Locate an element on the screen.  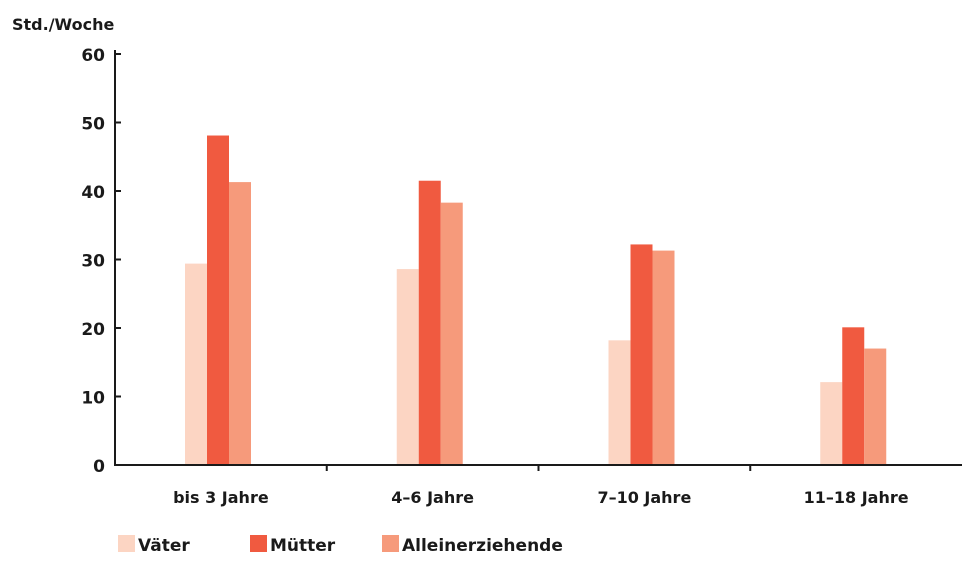
x-tick-label-4: 11–18 Jahre is located at coordinates (856, 497).